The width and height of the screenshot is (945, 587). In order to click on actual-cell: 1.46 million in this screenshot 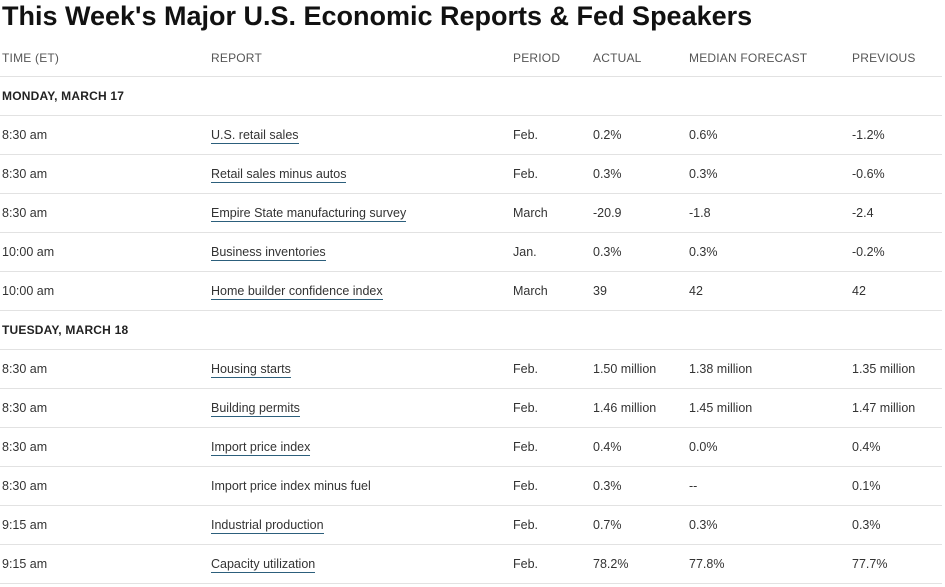, I will do `click(639, 408)`.